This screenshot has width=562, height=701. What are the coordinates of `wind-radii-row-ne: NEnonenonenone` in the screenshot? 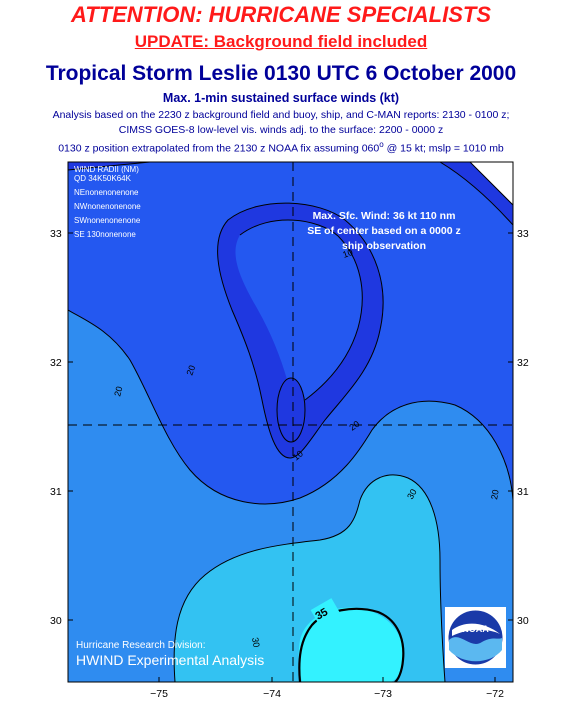 It's located at (106, 192).